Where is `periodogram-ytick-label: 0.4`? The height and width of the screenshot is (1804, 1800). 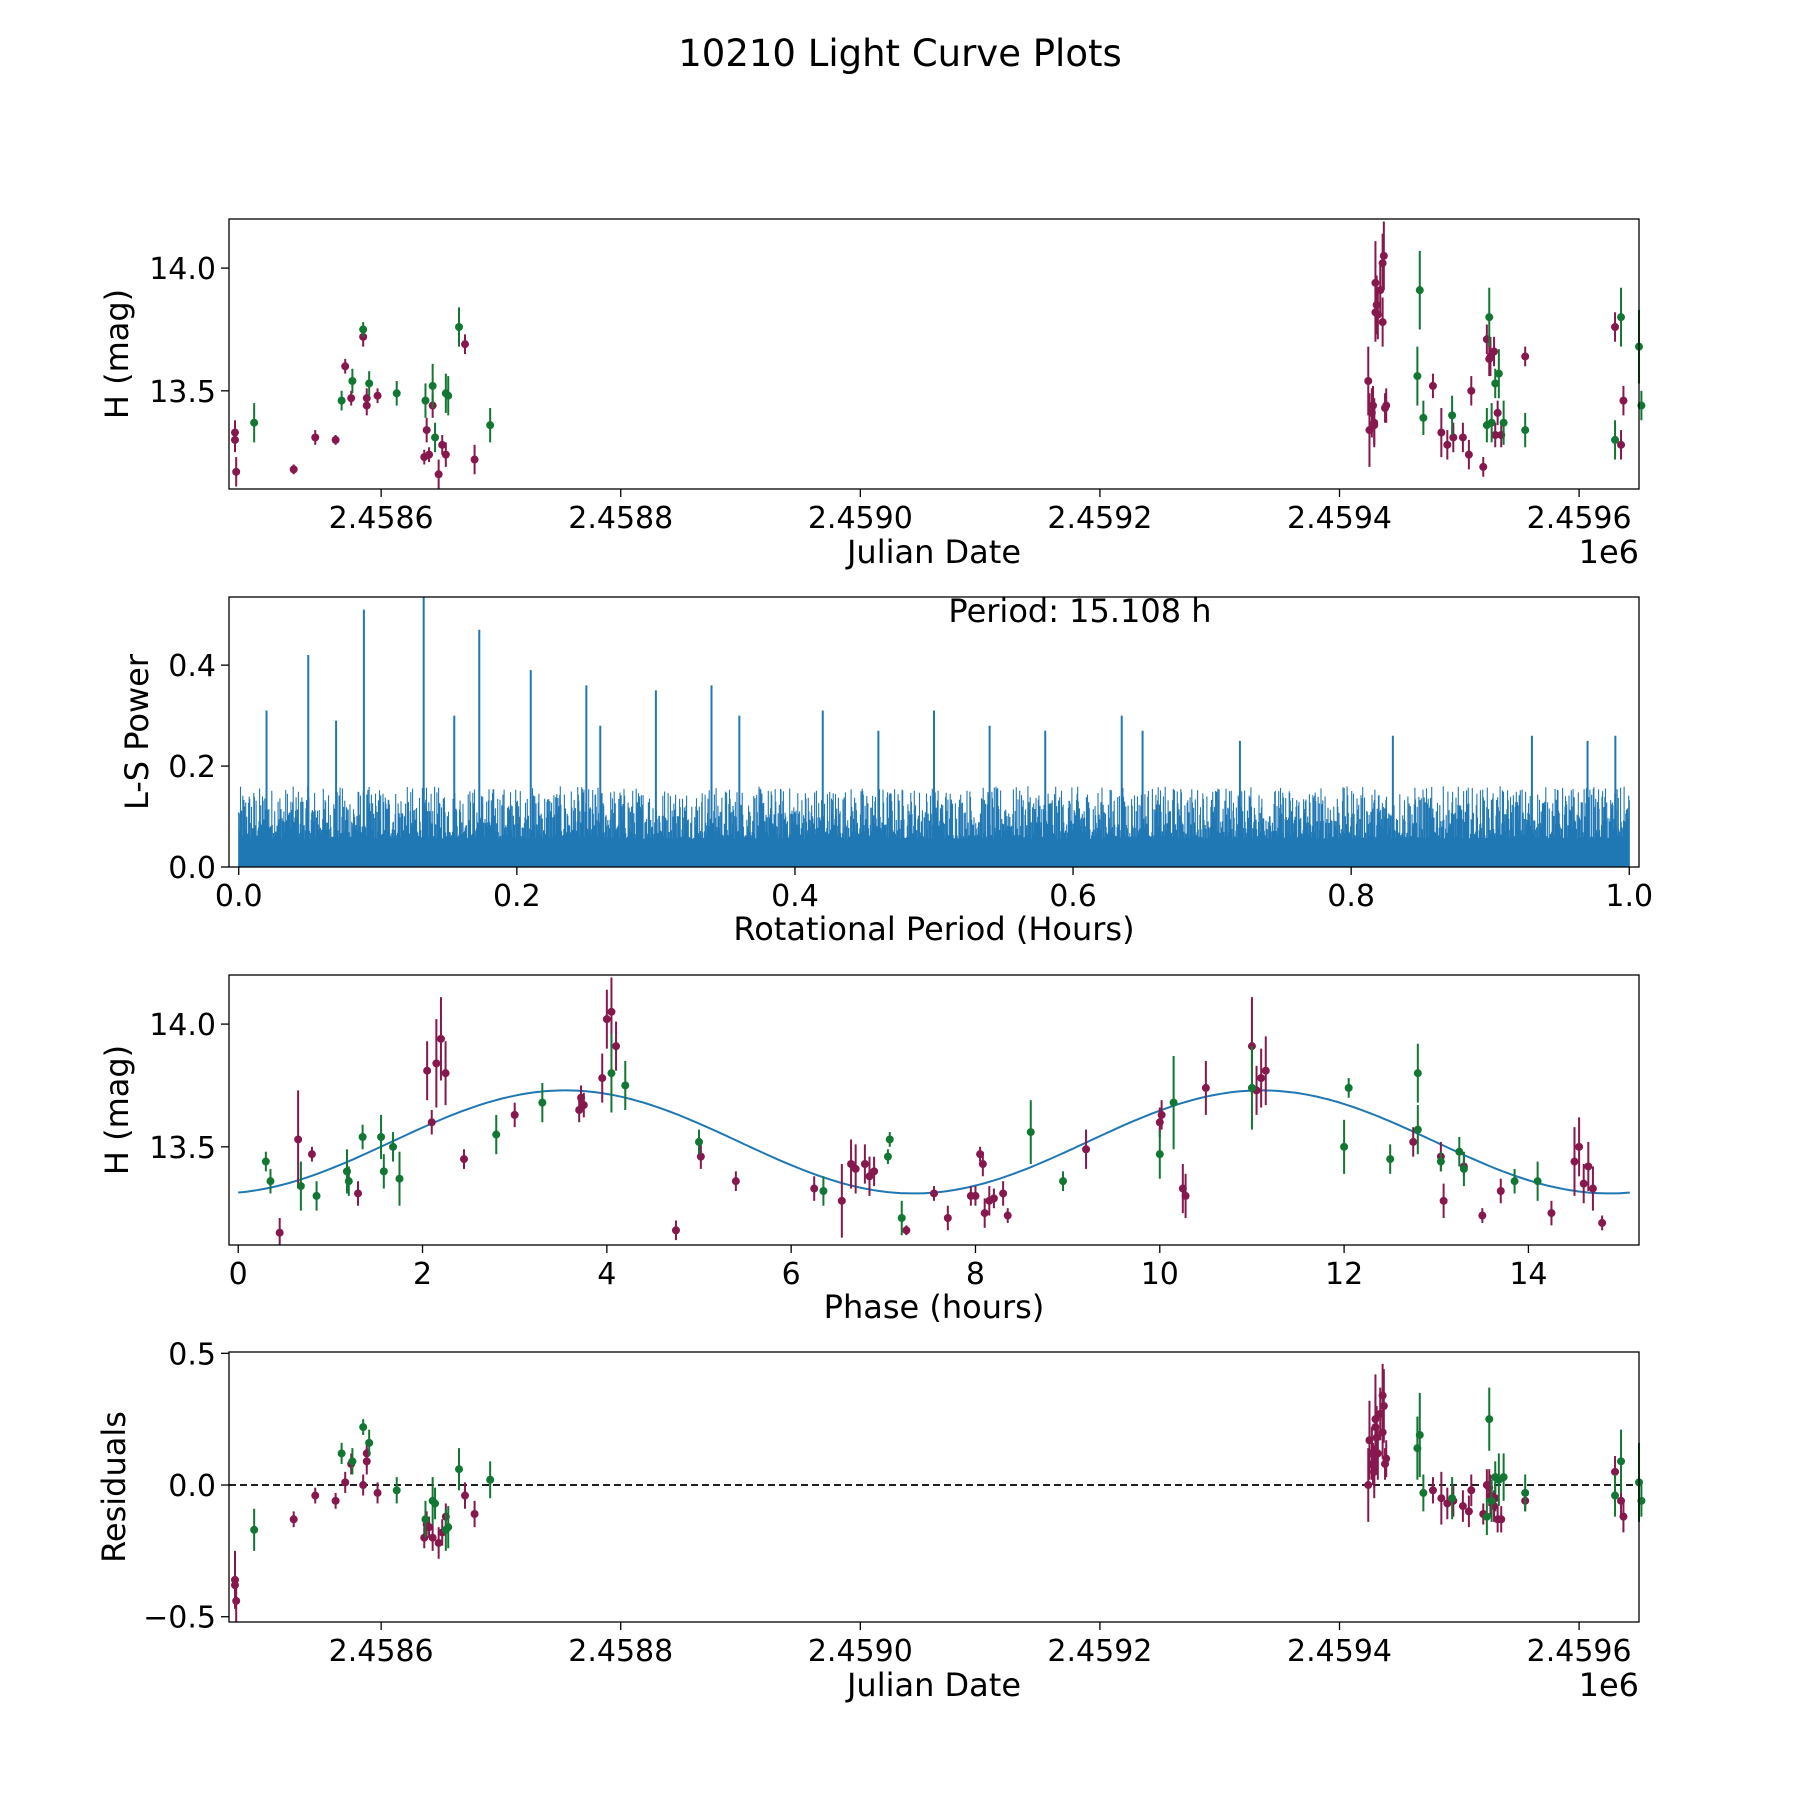 periodogram-ytick-label: 0.4 is located at coordinates (192, 666).